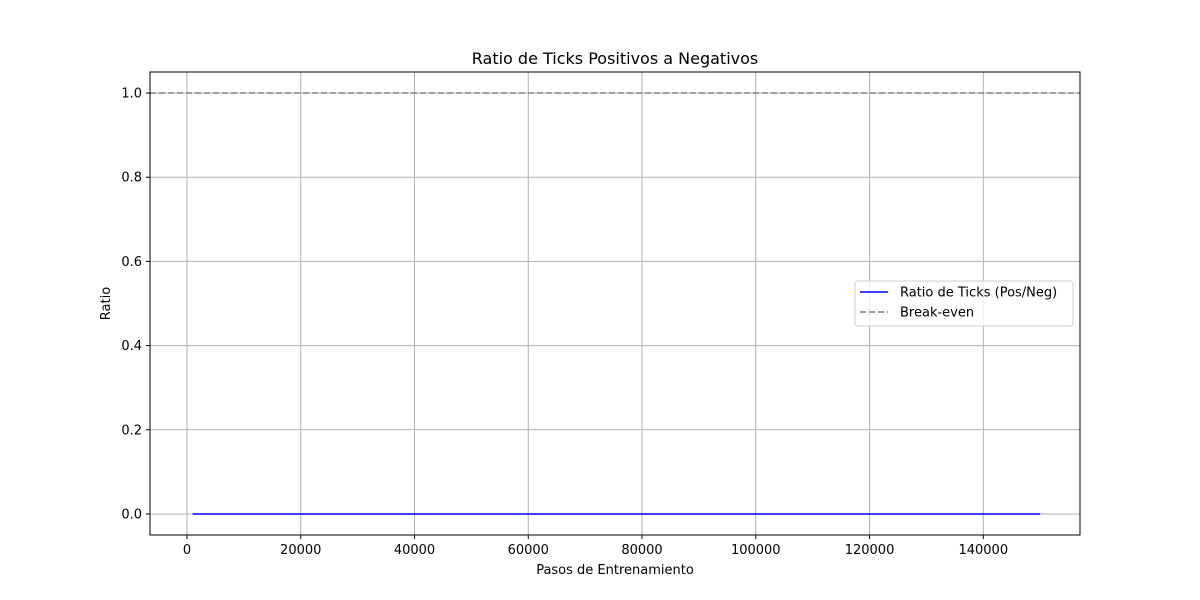 The width and height of the screenshot is (1200, 600). What do you see at coordinates (300, 550) in the screenshot?
I see `x-tick-label: 20000` at bounding box center [300, 550].